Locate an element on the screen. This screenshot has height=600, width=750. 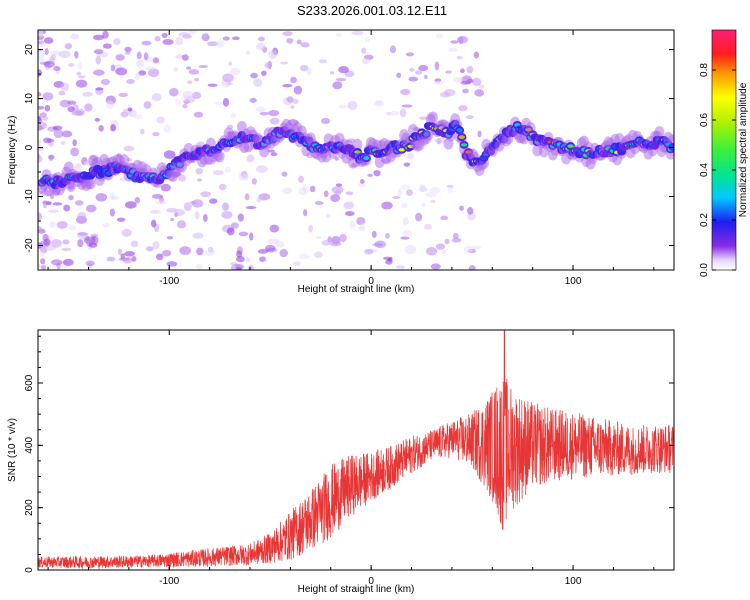
x-tick-label: 100 is located at coordinates (573, 281).